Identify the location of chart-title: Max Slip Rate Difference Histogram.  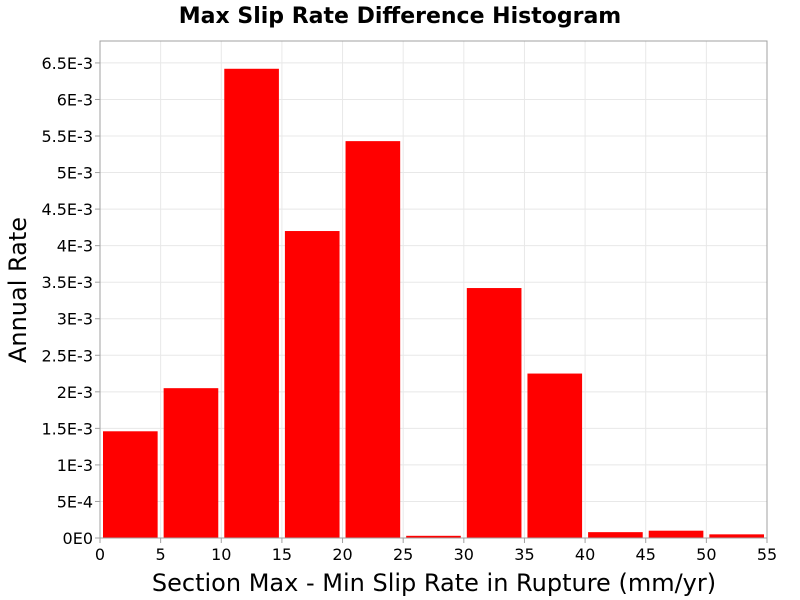
(400, 16).